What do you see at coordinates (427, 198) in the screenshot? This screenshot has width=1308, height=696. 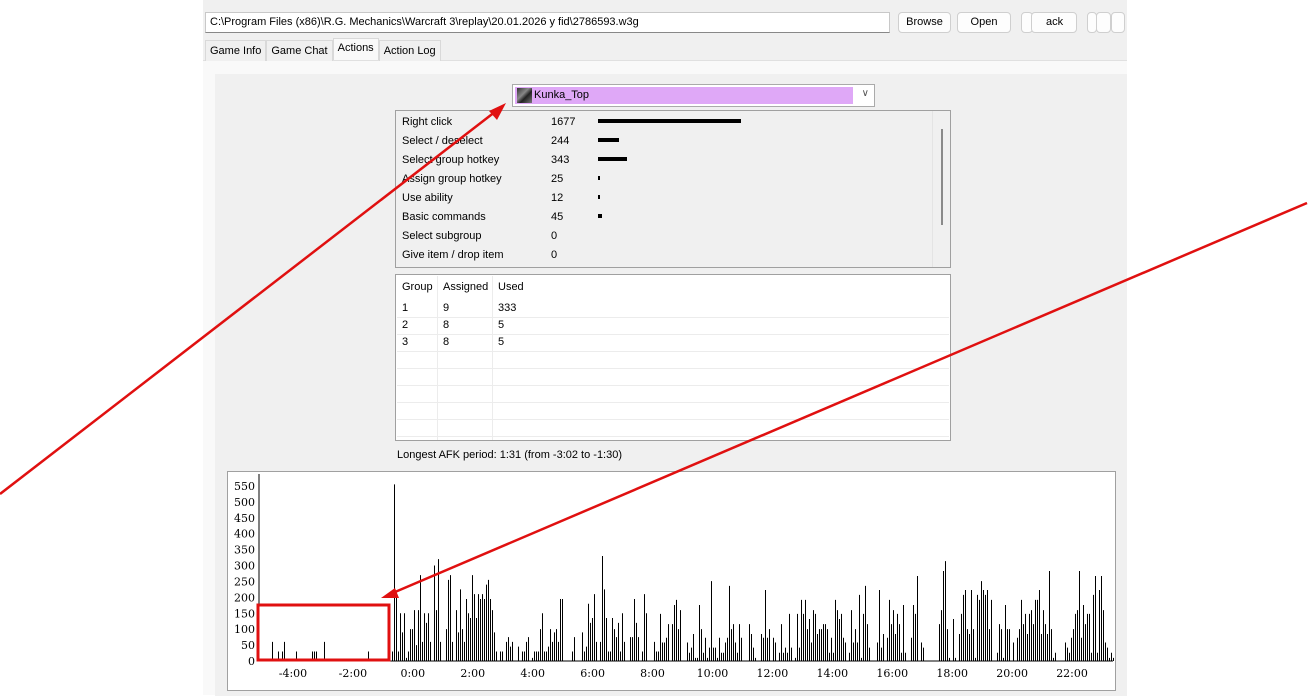 I see `action-label: Use ability` at bounding box center [427, 198].